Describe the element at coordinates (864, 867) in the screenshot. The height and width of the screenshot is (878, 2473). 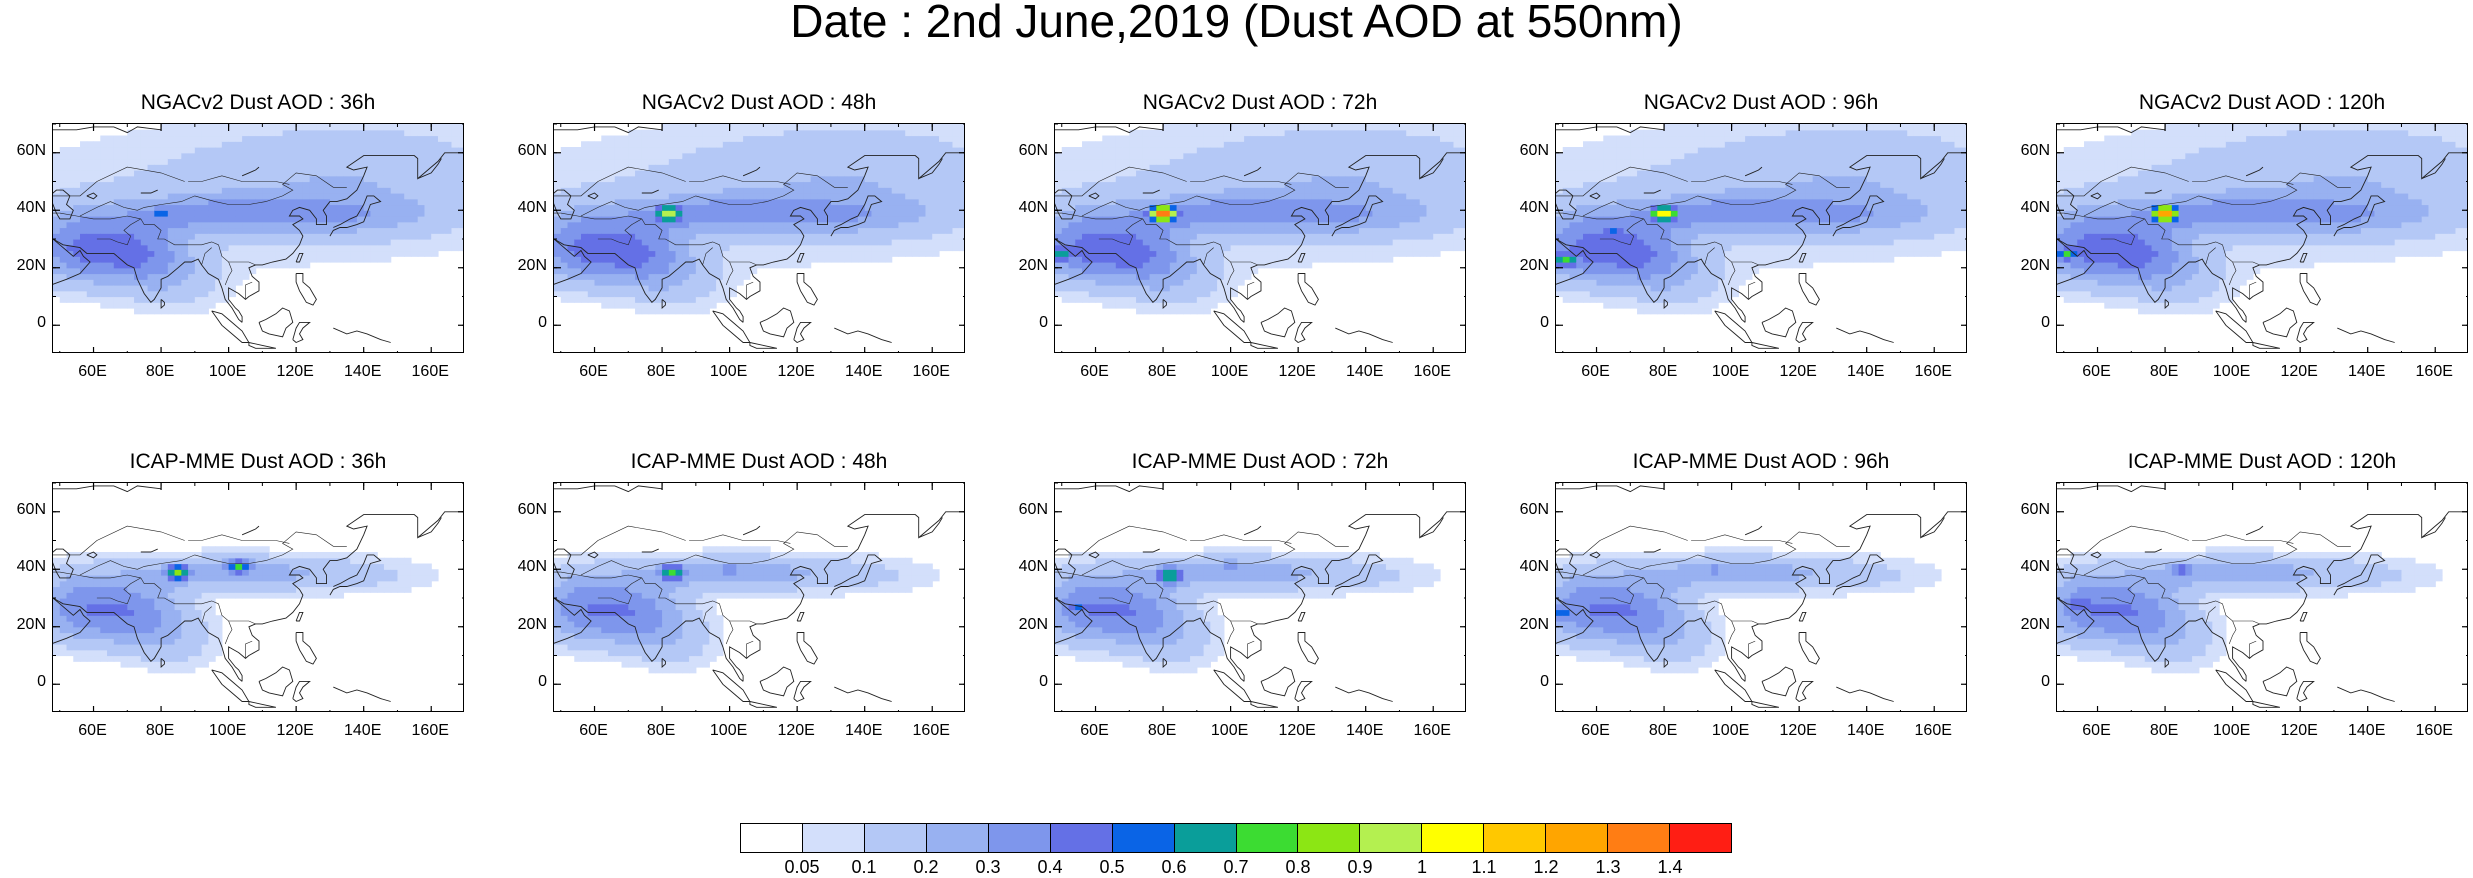
I see `colorbar-label: 0.1` at that location.